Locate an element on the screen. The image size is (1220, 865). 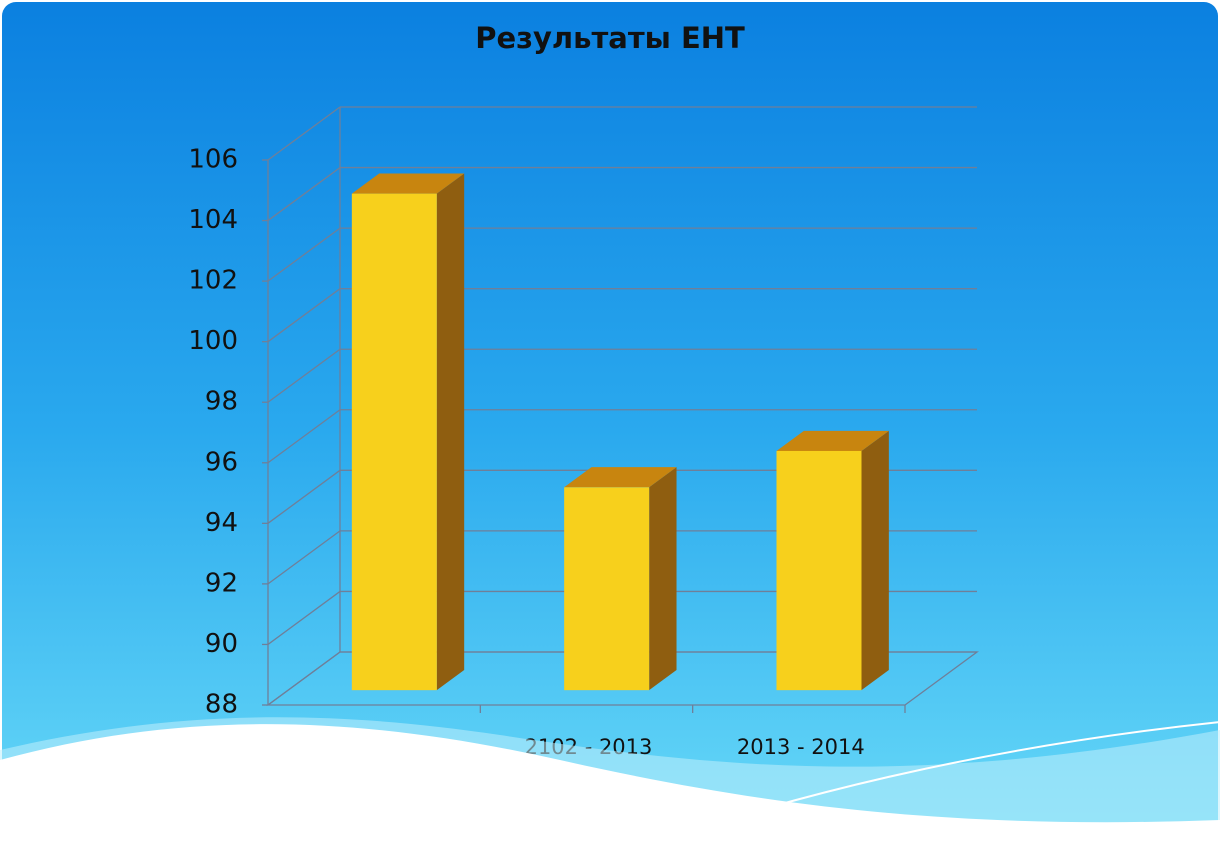
y-tick-label: 100 is located at coordinates (213, 341).